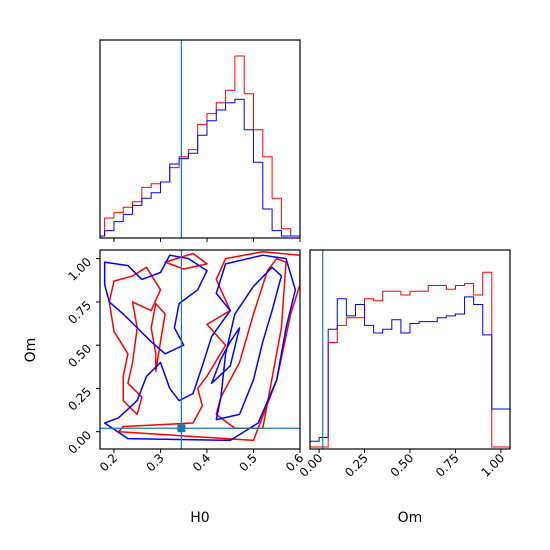 The image size is (550, 550). What do you see at coordinates (247, 462) in the screenshot?
I see `x-tick-label: 0.5` at bounding box center [247, 462].